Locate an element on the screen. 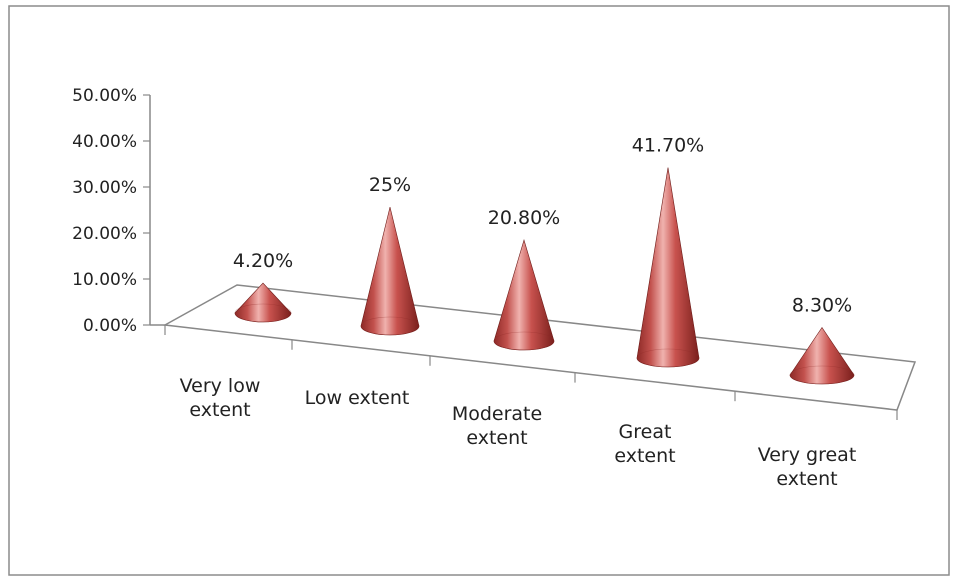 The width and height of the screenshot is (958, 579). data-label: 25% is located at coordinates (390, 185).